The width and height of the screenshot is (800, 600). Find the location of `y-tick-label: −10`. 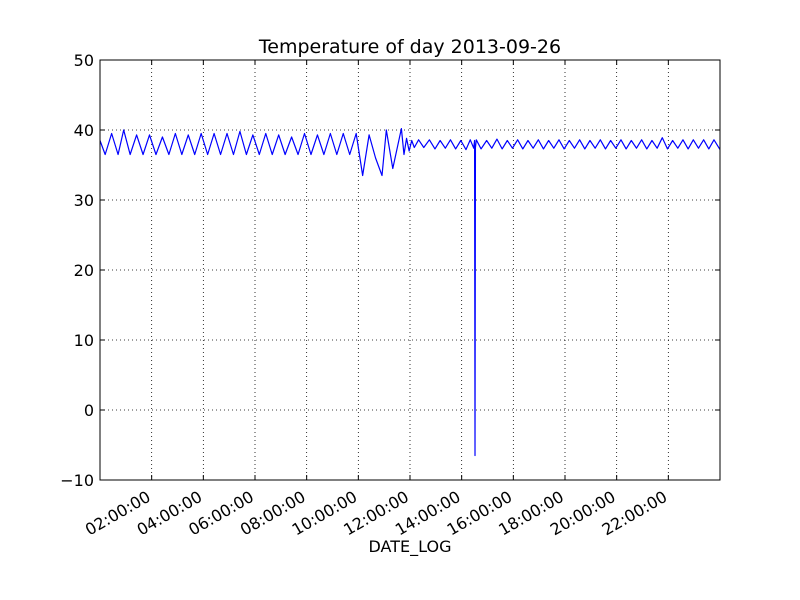

y-tick-label: −10 is located at coordinates (77, 480).